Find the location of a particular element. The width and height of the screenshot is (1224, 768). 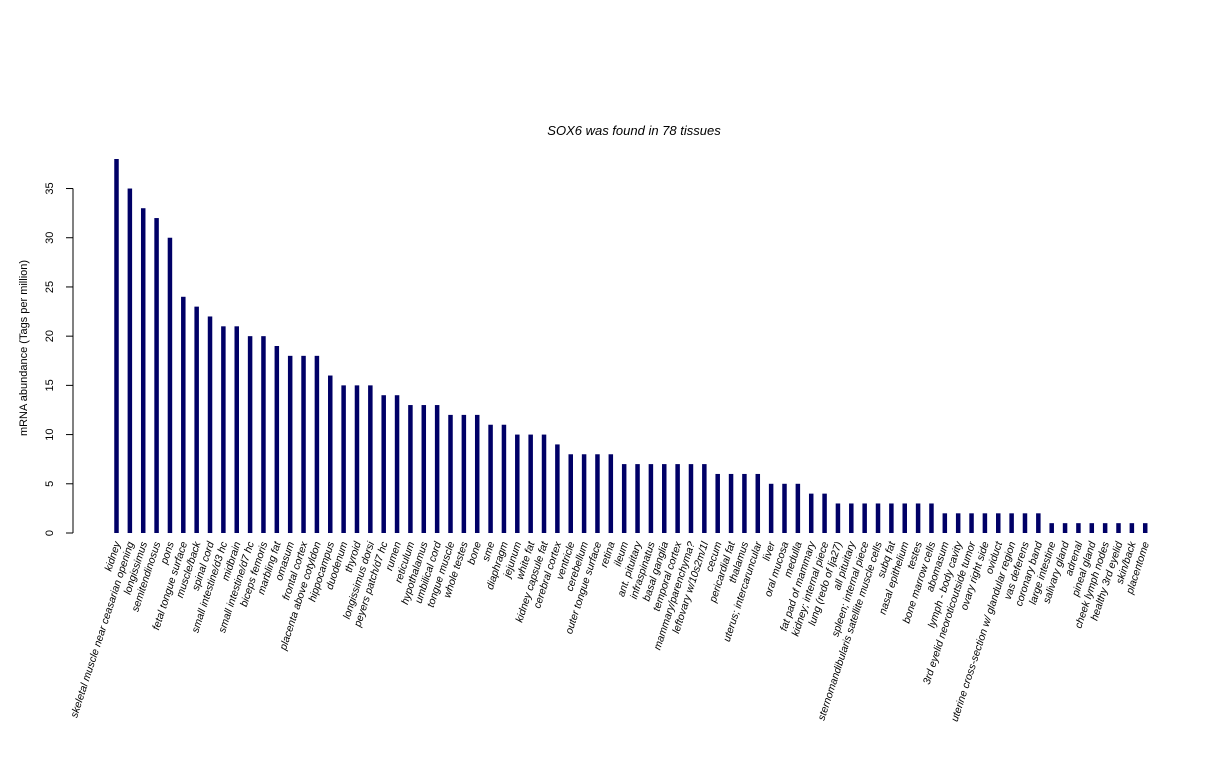

y-axis: 0 5 10 15 20 25 30 35 is located at coordinates (59, 359).